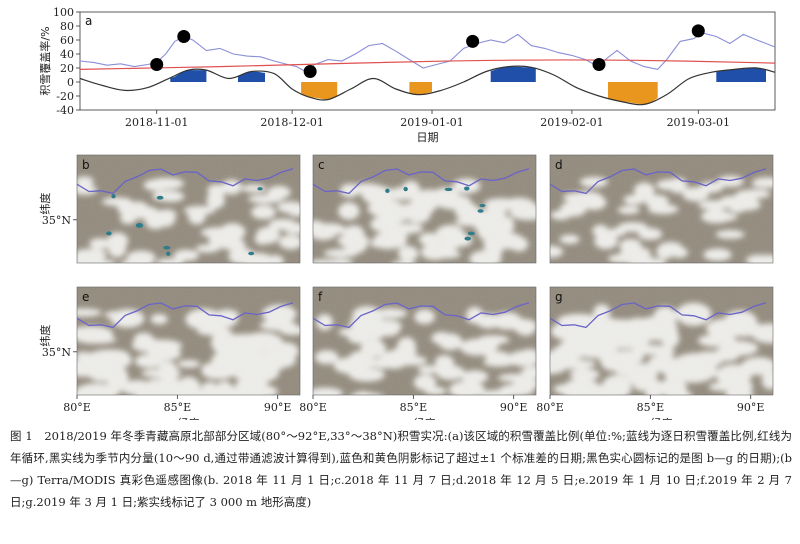 The image size is (800, 544). I want to click on x-tick-label: 2019-03-01, so click(698, 122).